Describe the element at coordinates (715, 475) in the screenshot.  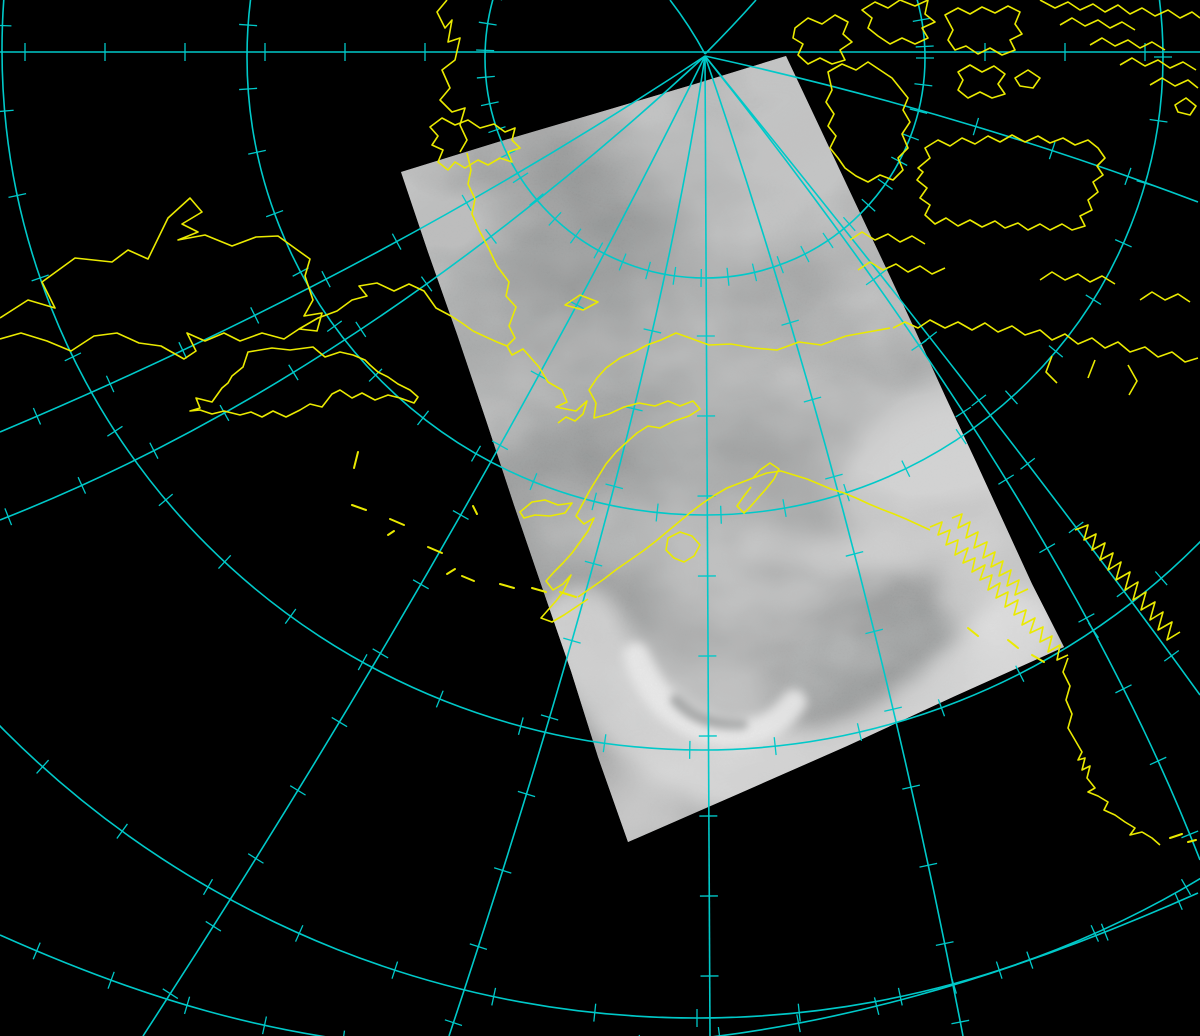
I see `coastline-alaska-west-coast` at that location.